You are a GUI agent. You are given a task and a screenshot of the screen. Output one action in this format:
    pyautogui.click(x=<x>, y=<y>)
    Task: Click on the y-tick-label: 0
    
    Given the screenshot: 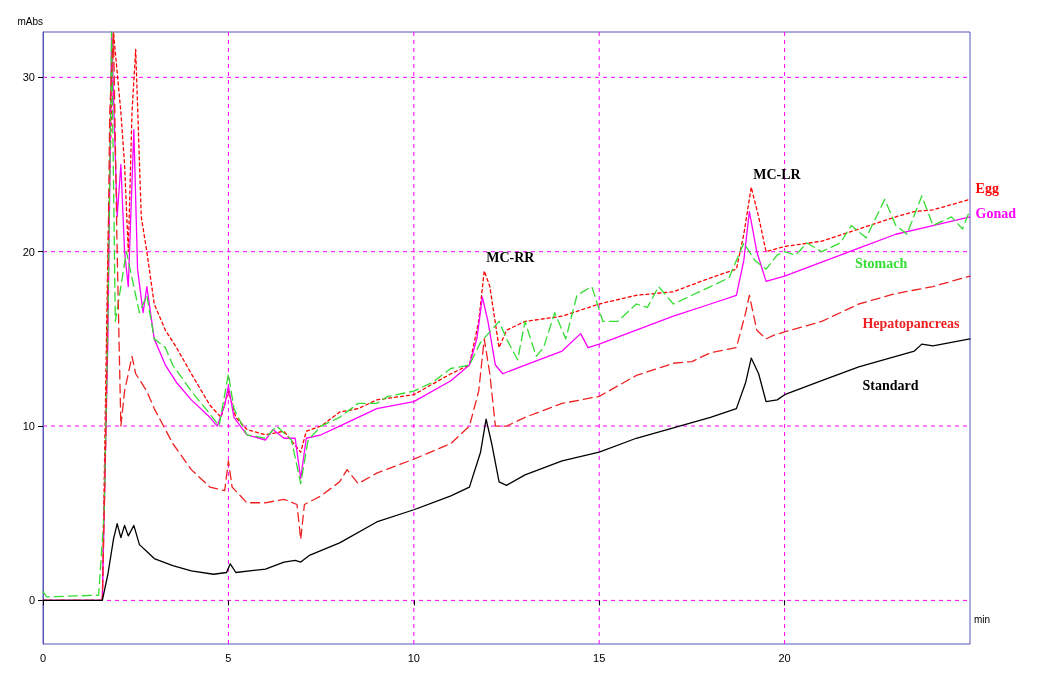 What is the action you would take?
    pyautogui.click(x=31, y=600)
    